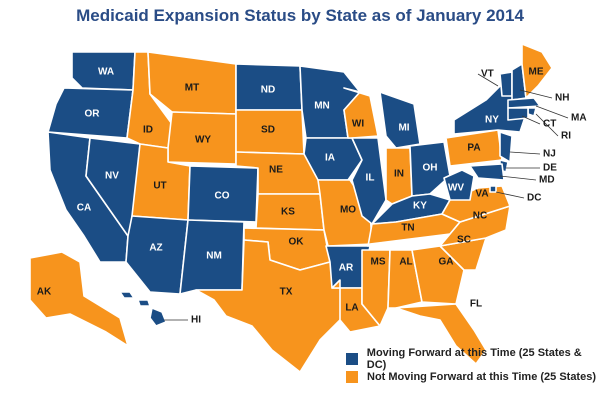 The height and width of the screenshot is (401, 600). I want to click on legend-swatch-forward, so click(352, 359).